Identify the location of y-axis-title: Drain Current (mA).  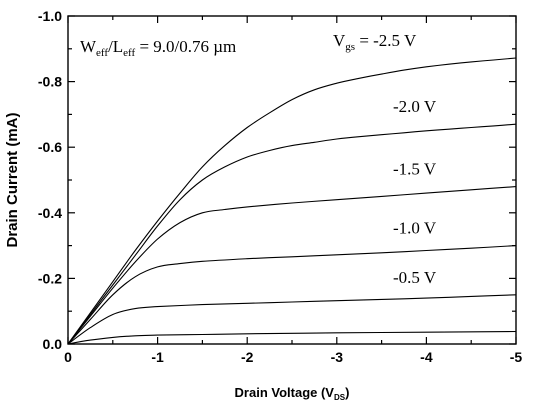
(12, 179).